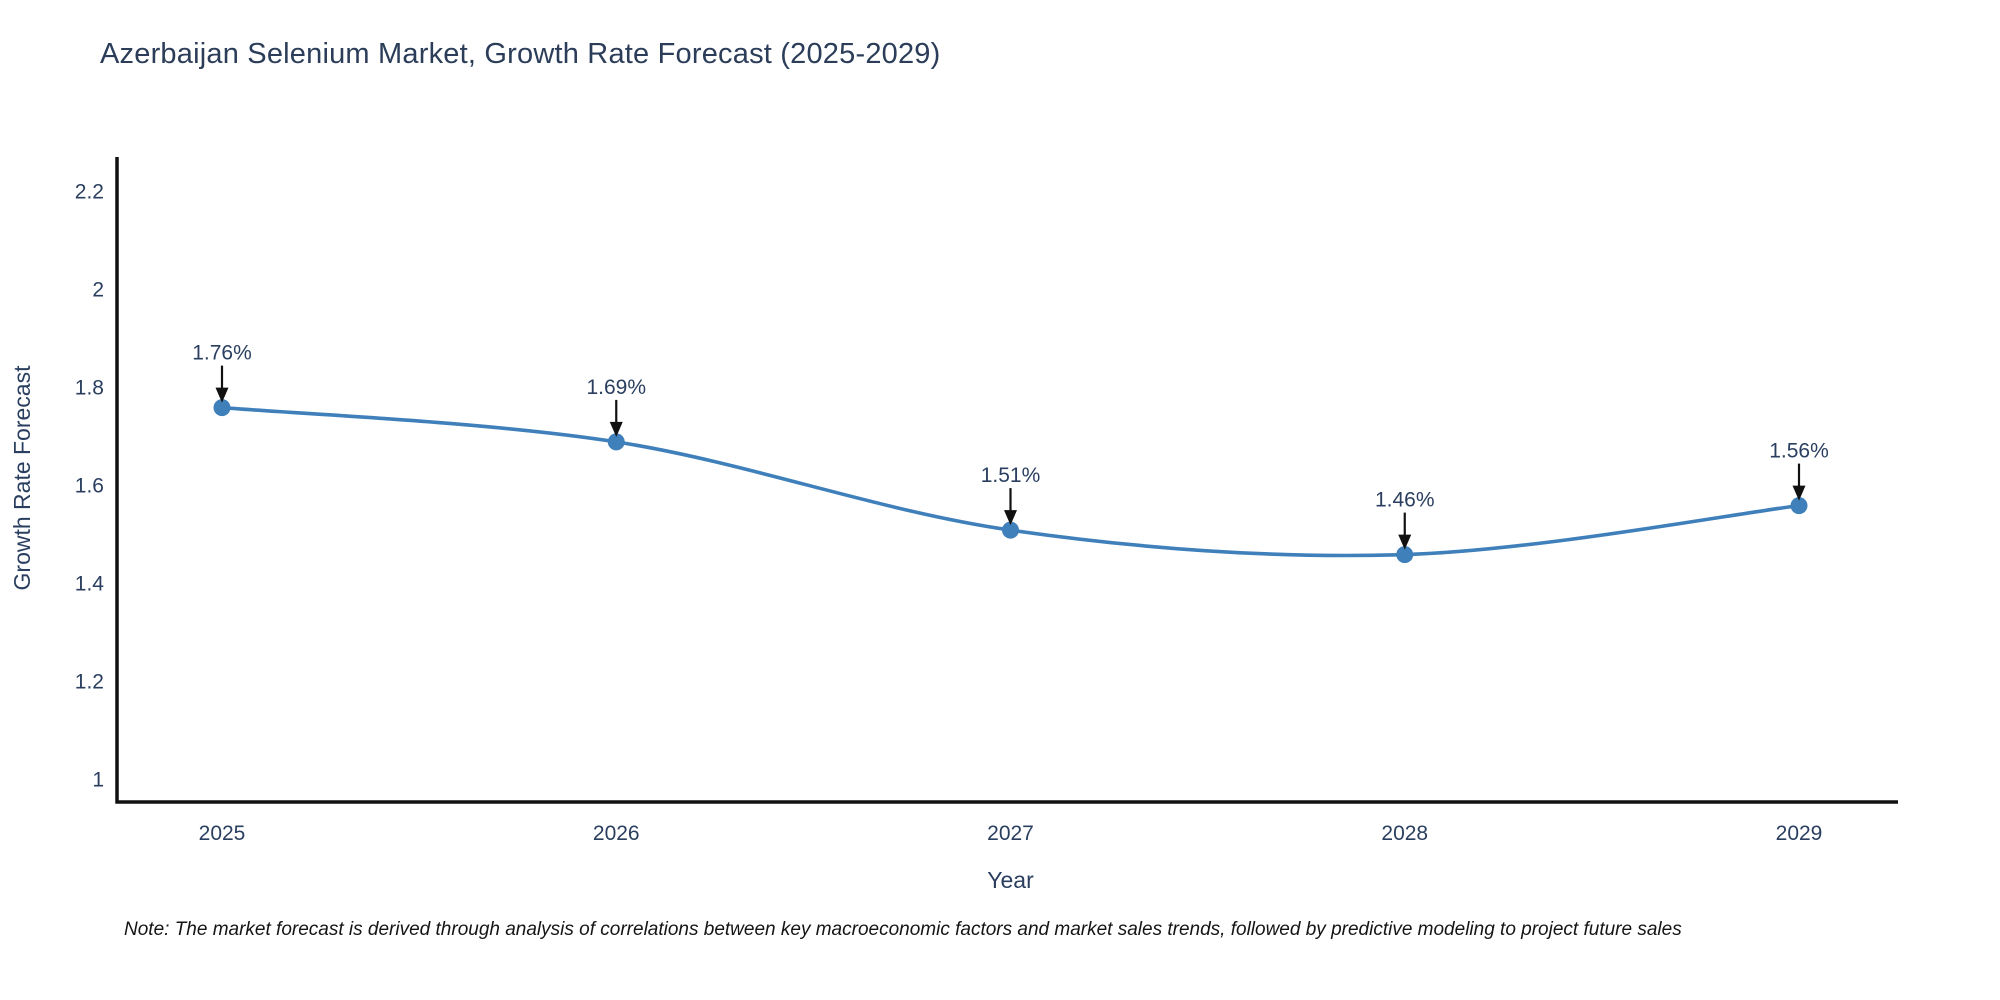 Image resolution: width=2000 pixels, height=1000 pixels. What do you see at coordinates (1799, 451) in the screenshot?
I see `data-point-label: 1.56%` at bounding box center [1799, 451].